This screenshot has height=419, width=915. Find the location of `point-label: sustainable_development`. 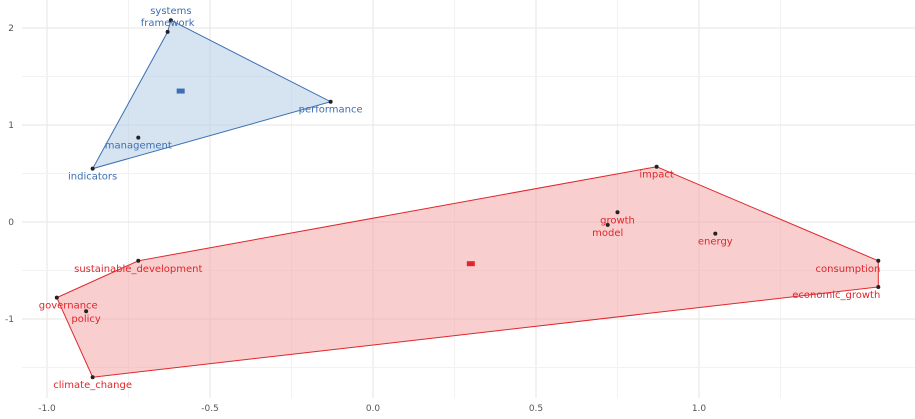

point-label: sustainable_development is located at coordinates (138, 269).